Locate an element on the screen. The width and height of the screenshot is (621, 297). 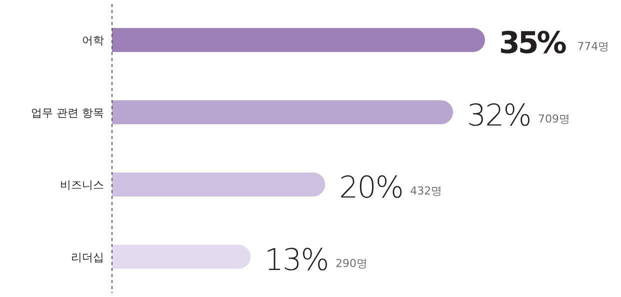
data-label: 32% is located at coordinates (499, 116).